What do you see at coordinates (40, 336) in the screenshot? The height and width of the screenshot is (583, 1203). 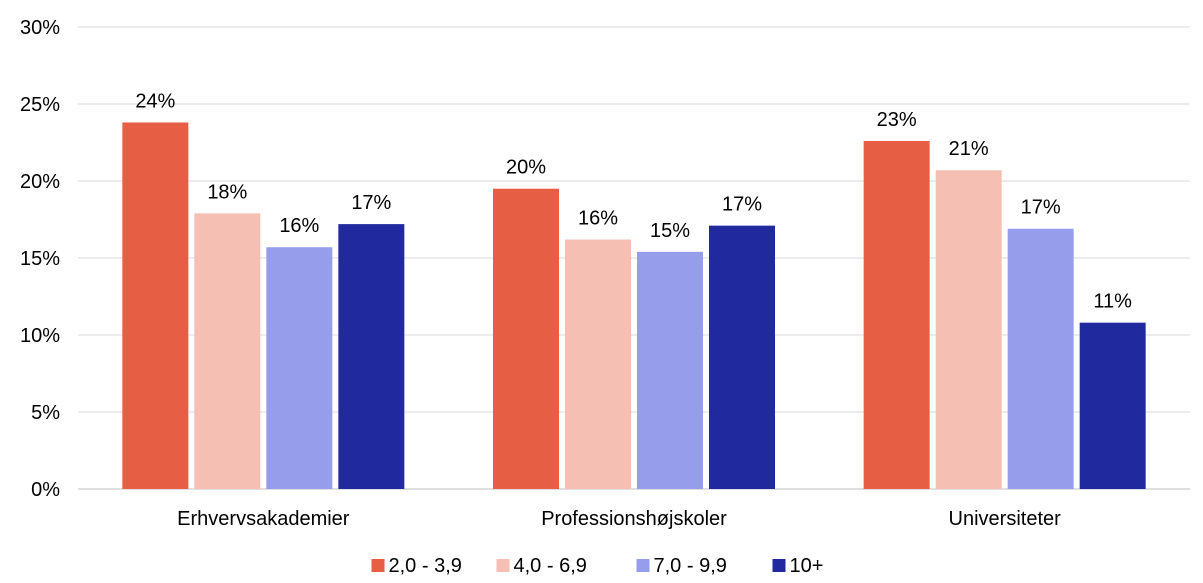 I see `y-tick-label: 10%` at bounding box center [40, 336].